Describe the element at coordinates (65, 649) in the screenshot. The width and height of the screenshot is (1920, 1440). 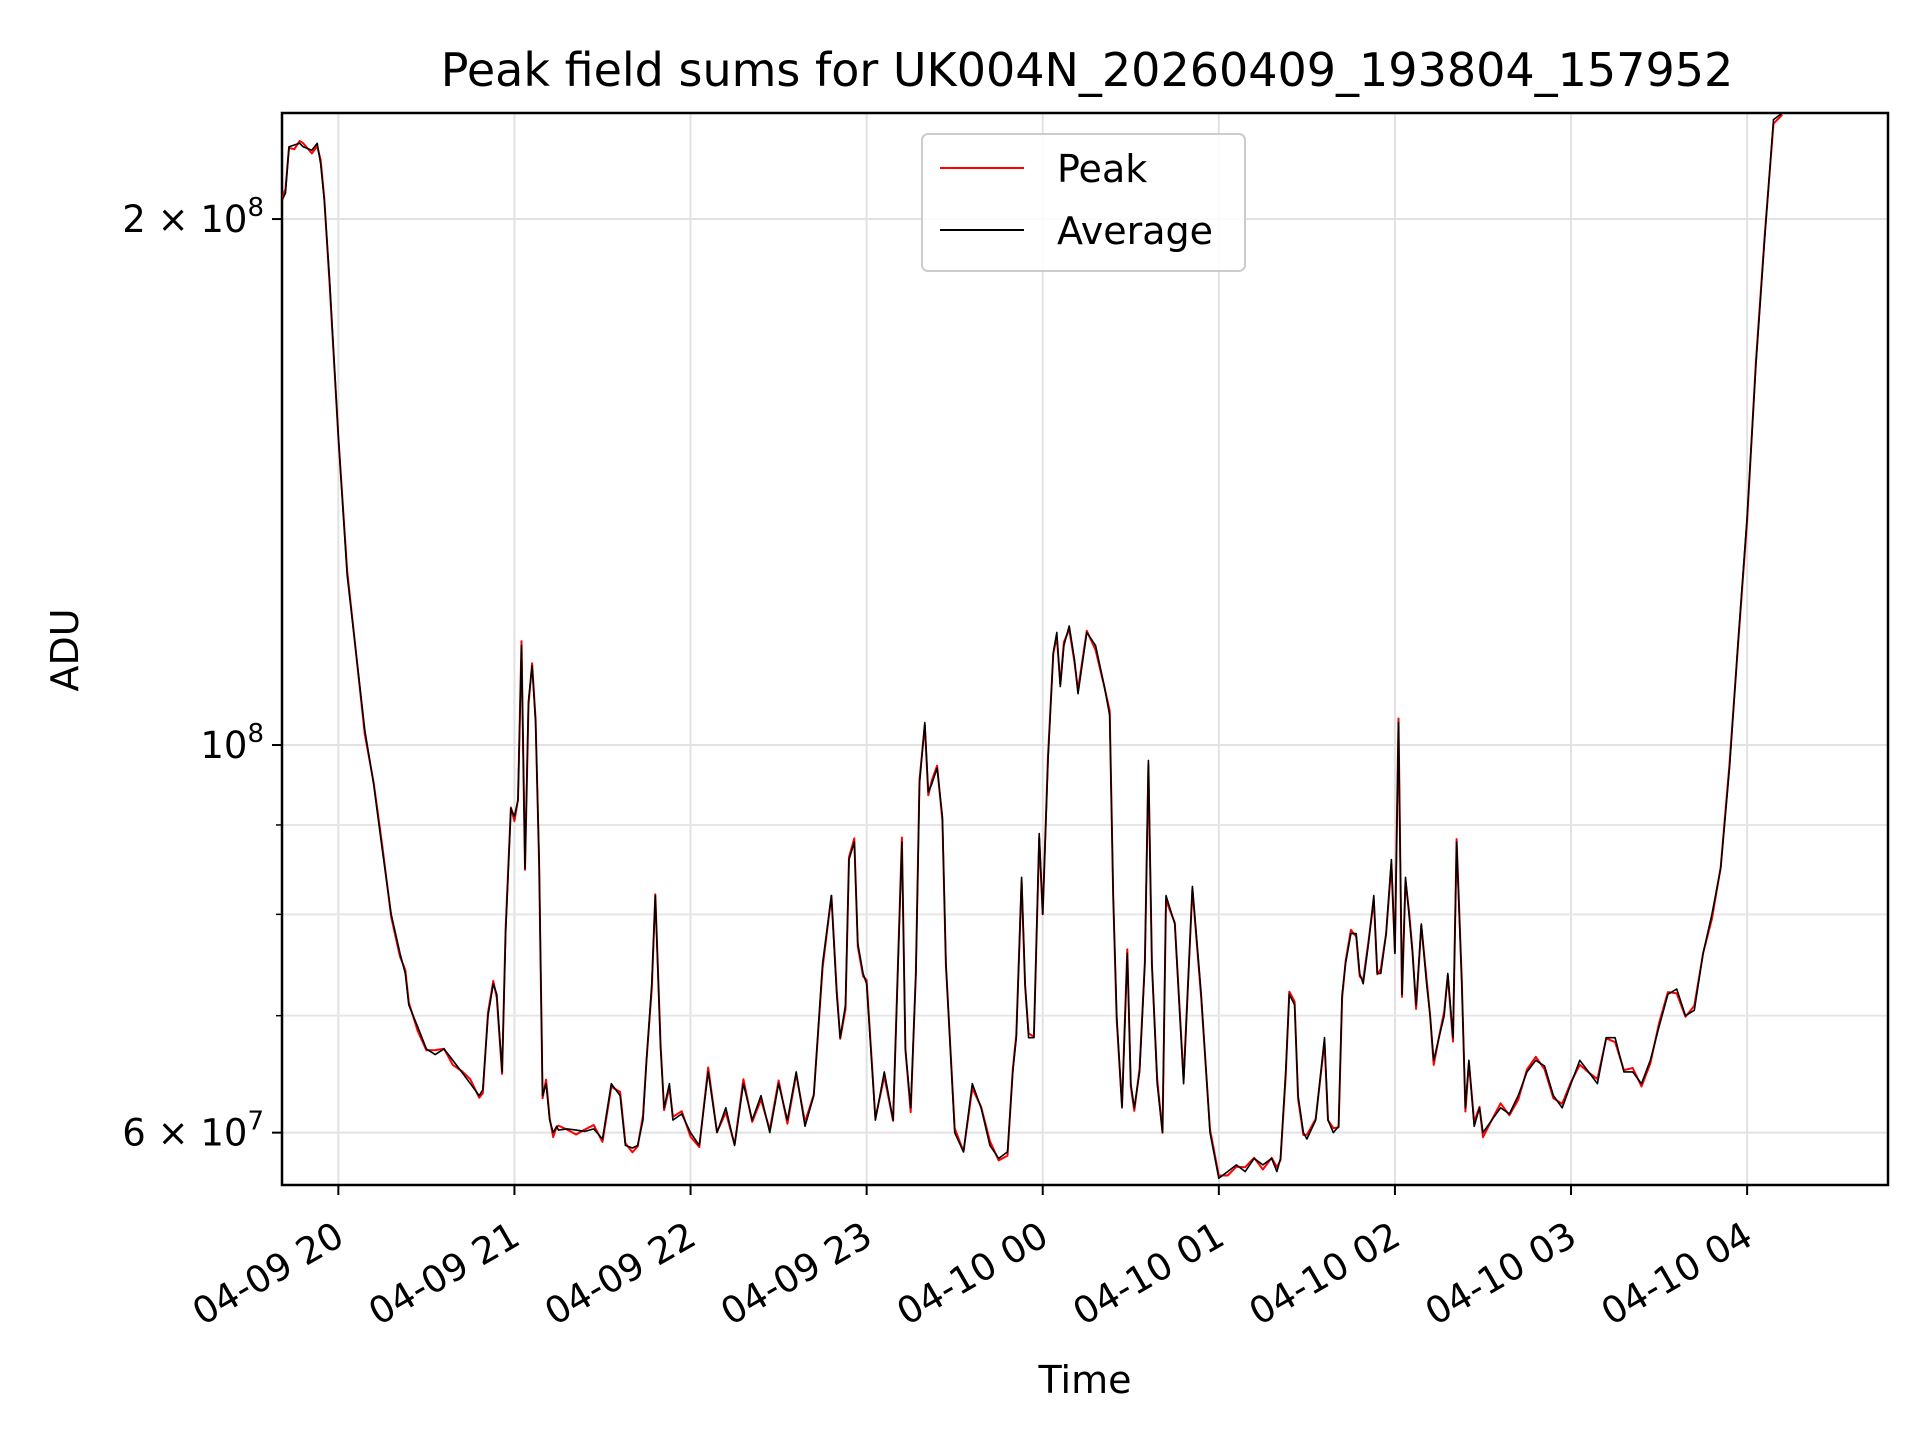
I see `y-axis-label: ADU` at that location.